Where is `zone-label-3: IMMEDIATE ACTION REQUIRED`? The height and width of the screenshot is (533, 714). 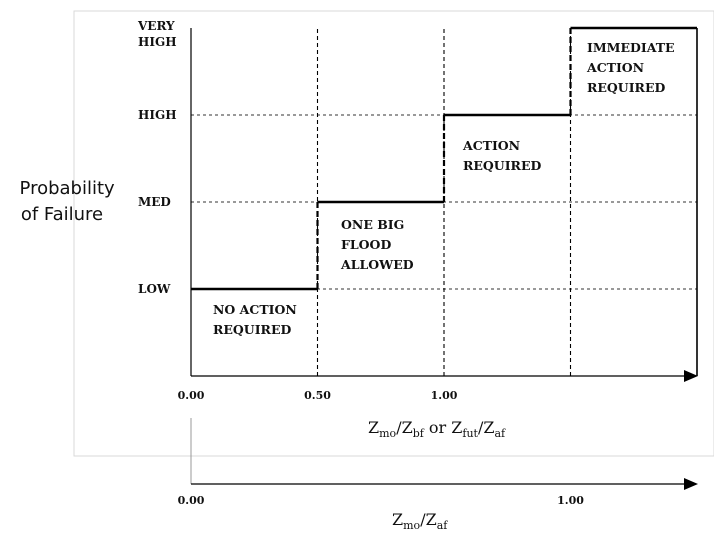 zone-label-3: IMMEDIATE ACTION REQUIRED is located at coordinates (630, 67).